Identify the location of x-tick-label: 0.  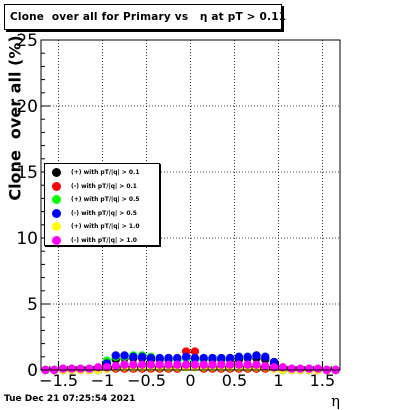
(190, 380).